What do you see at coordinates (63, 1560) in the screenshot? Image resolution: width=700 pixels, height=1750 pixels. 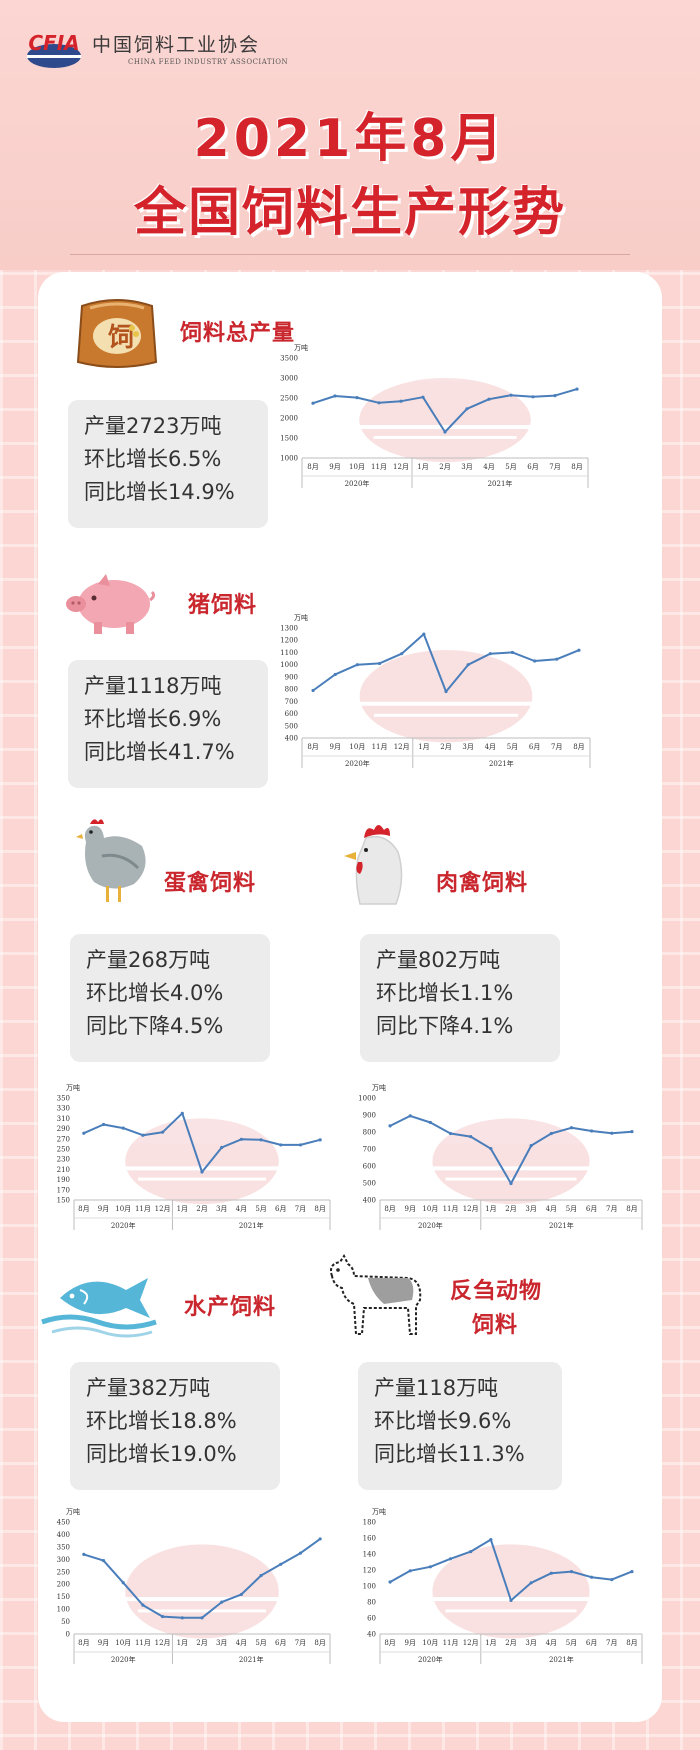 I see `chart-y-tick-label: 300` at bounding box center [63, 1560].